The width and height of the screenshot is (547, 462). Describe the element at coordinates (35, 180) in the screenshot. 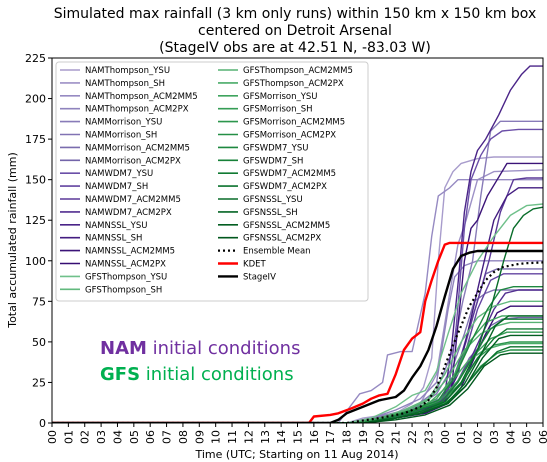

I see `y-tick-label: 150` at that location.